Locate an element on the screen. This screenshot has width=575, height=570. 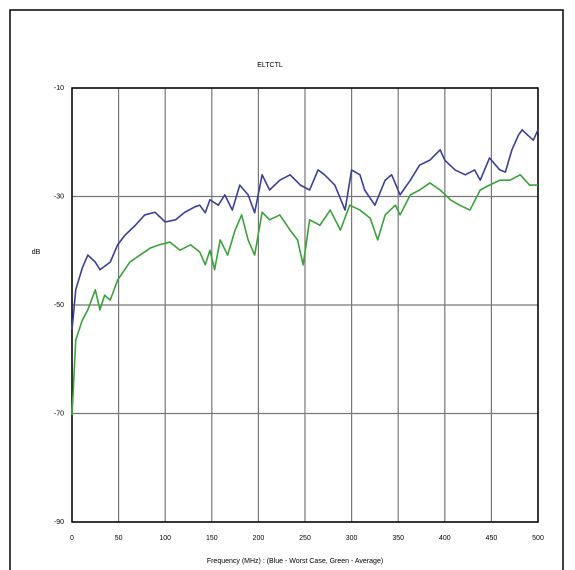
x-tick-label: 400 is located at coordinates (445, 538).